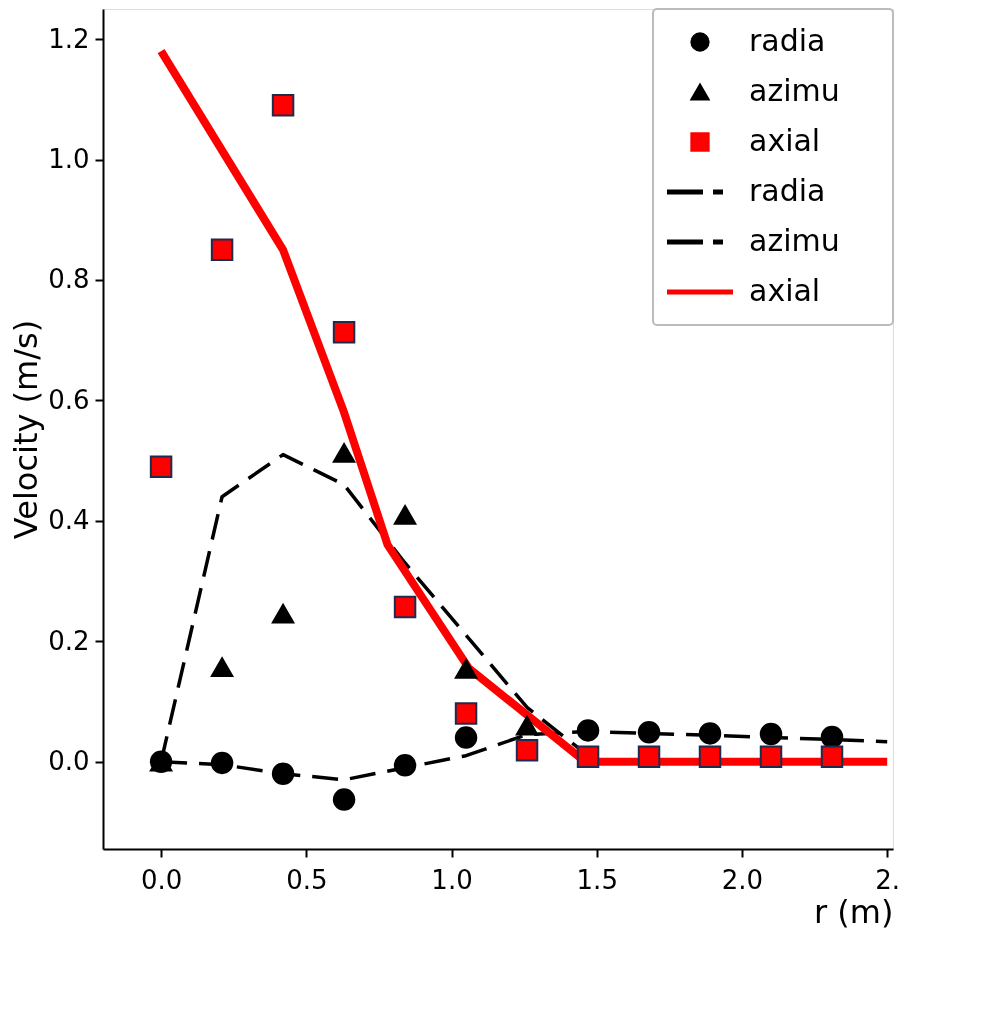  Describe the element at coordinates (742, 879) in the screenshot. I see `x-tick-label: 2.0` at that location.